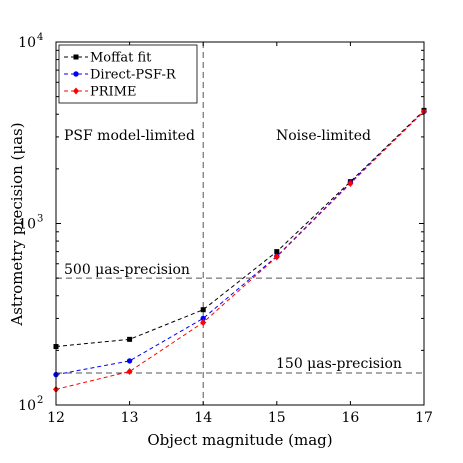 The width and height of the screenshot is (463, 463). I want to click on annotation-noise-limited: Noise-limited, so click(323, 136).